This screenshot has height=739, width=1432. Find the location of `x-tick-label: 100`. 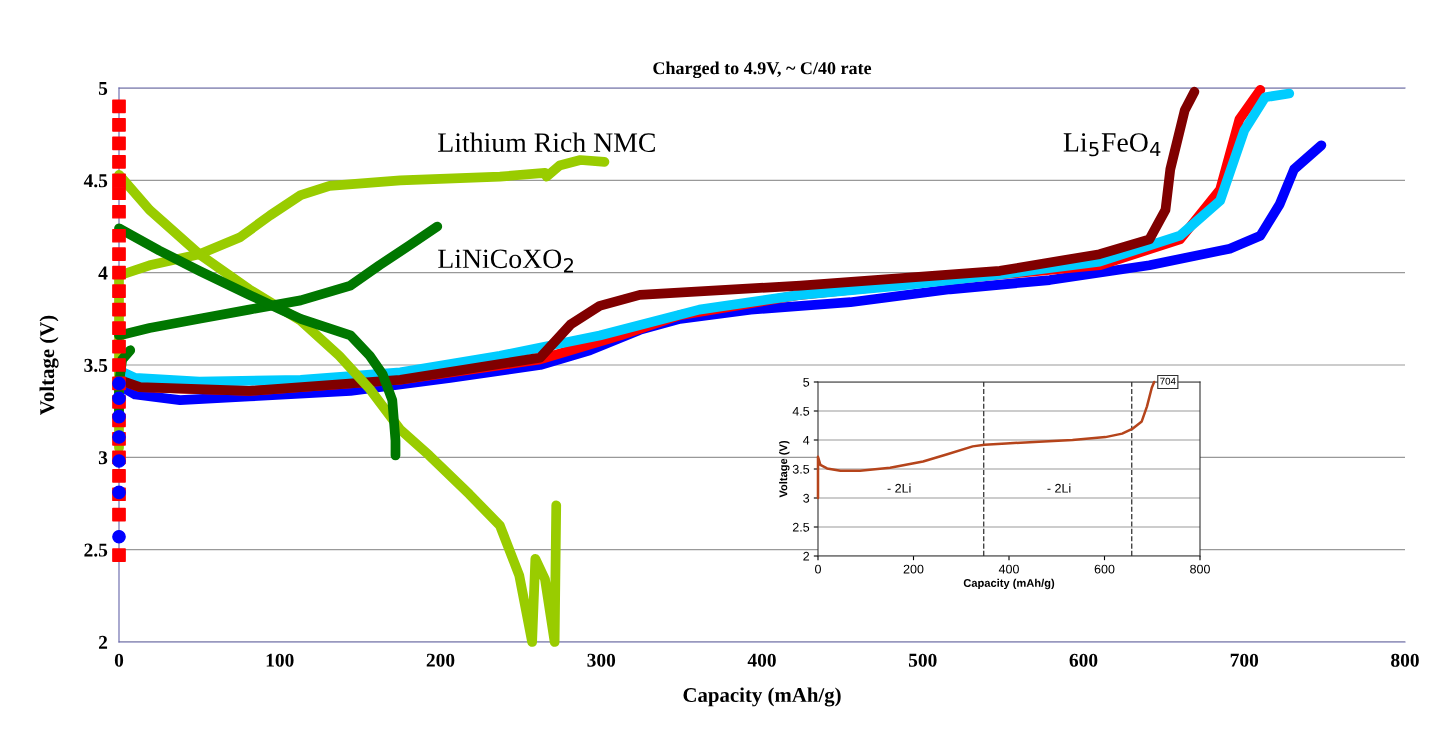

x-tick-label: 100 is located at coordinates (280, 660).